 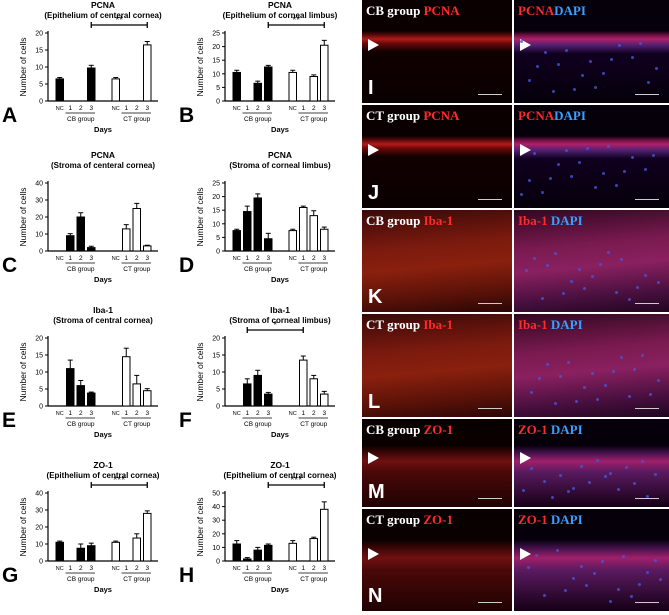 What do you see at coordinates (410, 429) in the screenshot?
I see `stain-label: CB group ZO-1` at bounding box center [410, 429].